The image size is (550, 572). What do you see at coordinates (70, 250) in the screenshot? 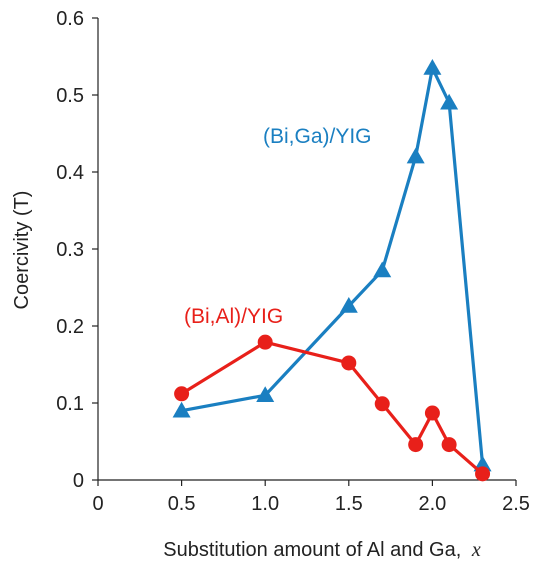
I see `y-tick-label: 0.3` at bounding box center [70, 250].